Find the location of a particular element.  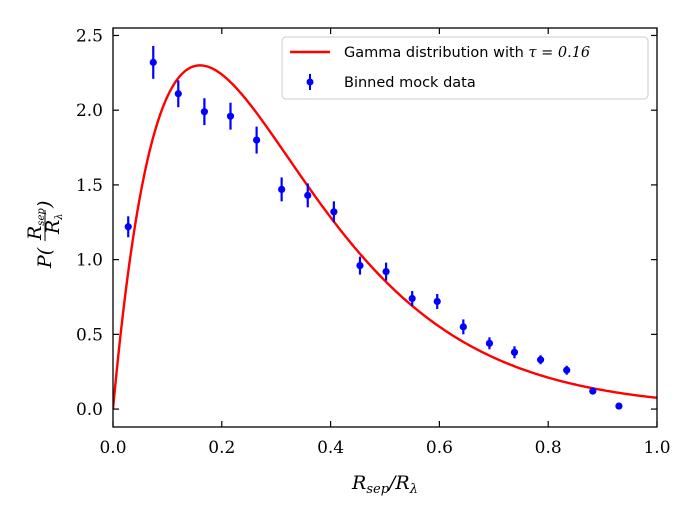

x-axis-label: Rsep/Rλ is located at coordinates (384, 484).